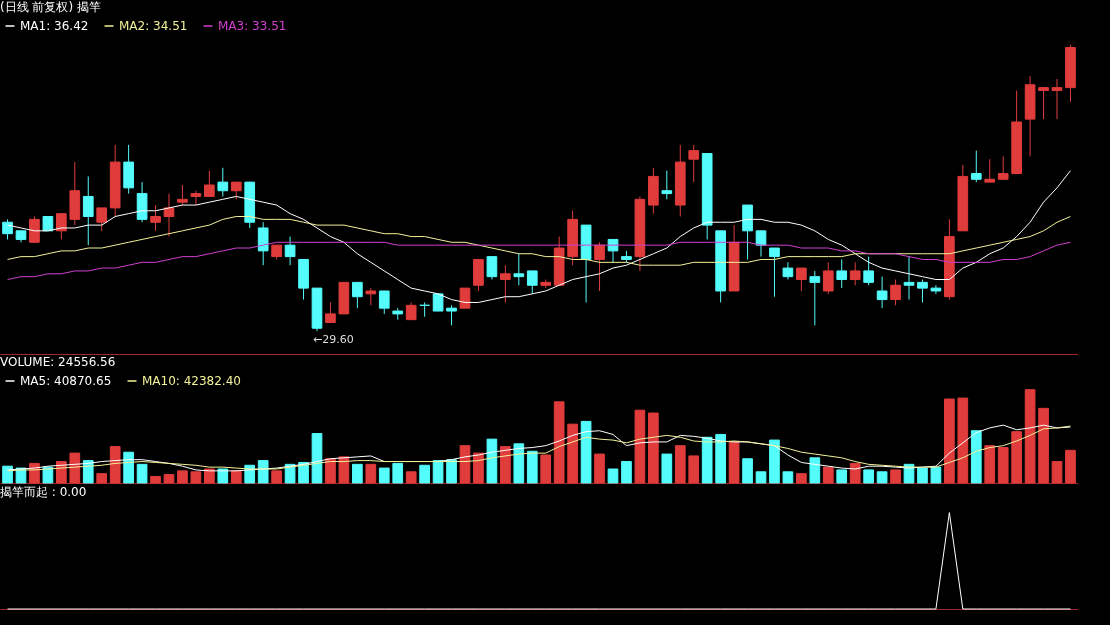 The width and height of the screenshot is (1110, 625). What do you see at coordinates (43, 492) in the screenshot?
I see `chart-title: 揭竿而起 : 0.00` at bounding box center [43, 492].